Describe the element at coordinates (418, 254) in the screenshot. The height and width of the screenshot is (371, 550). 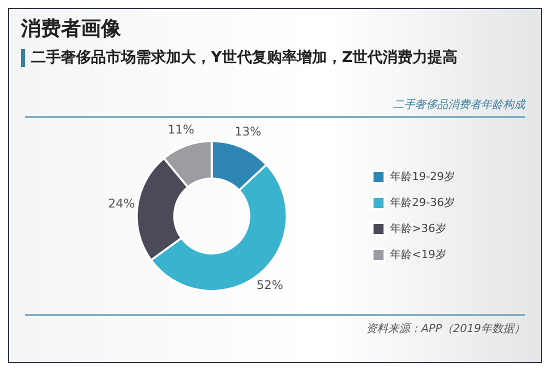
I see `legend-label: 年龄<19岁` at that location.